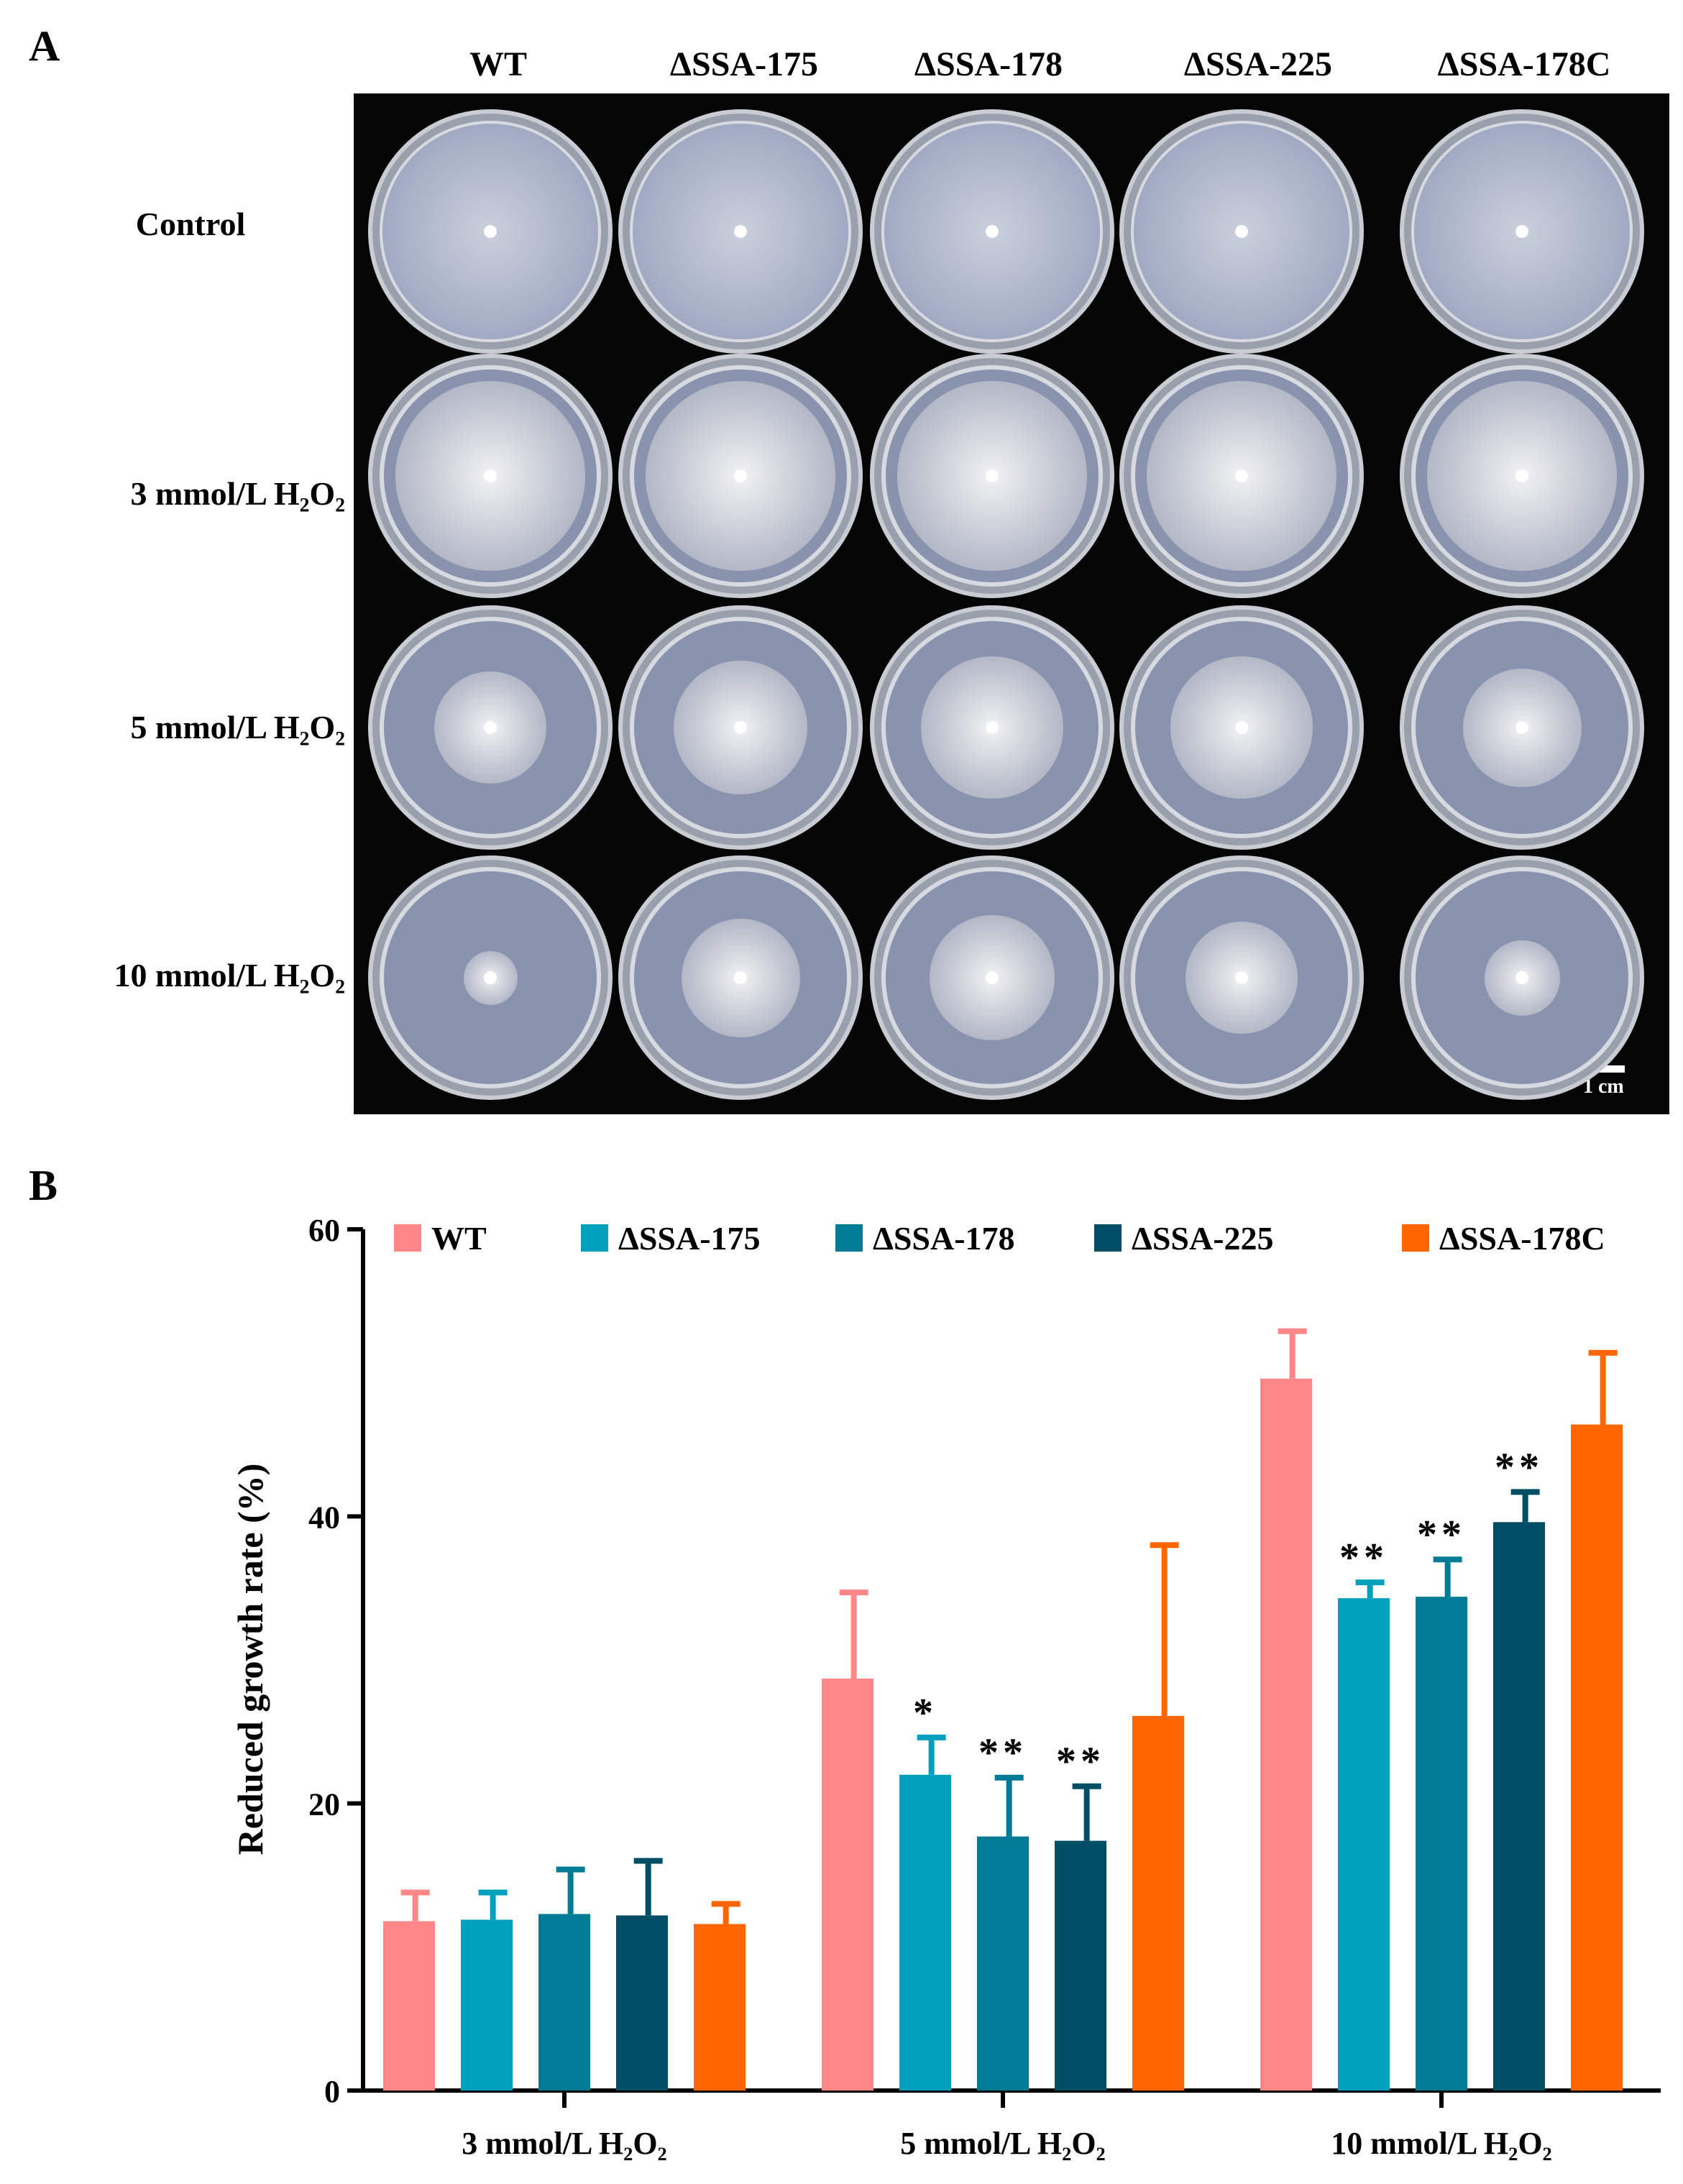 The image size is (1683, 2184). What do you see at coordinates (237, 727) in the screenshot?
I see `row-label-5mm: 5 mmol/L H₂O₂` at bounding box center [237, 727].